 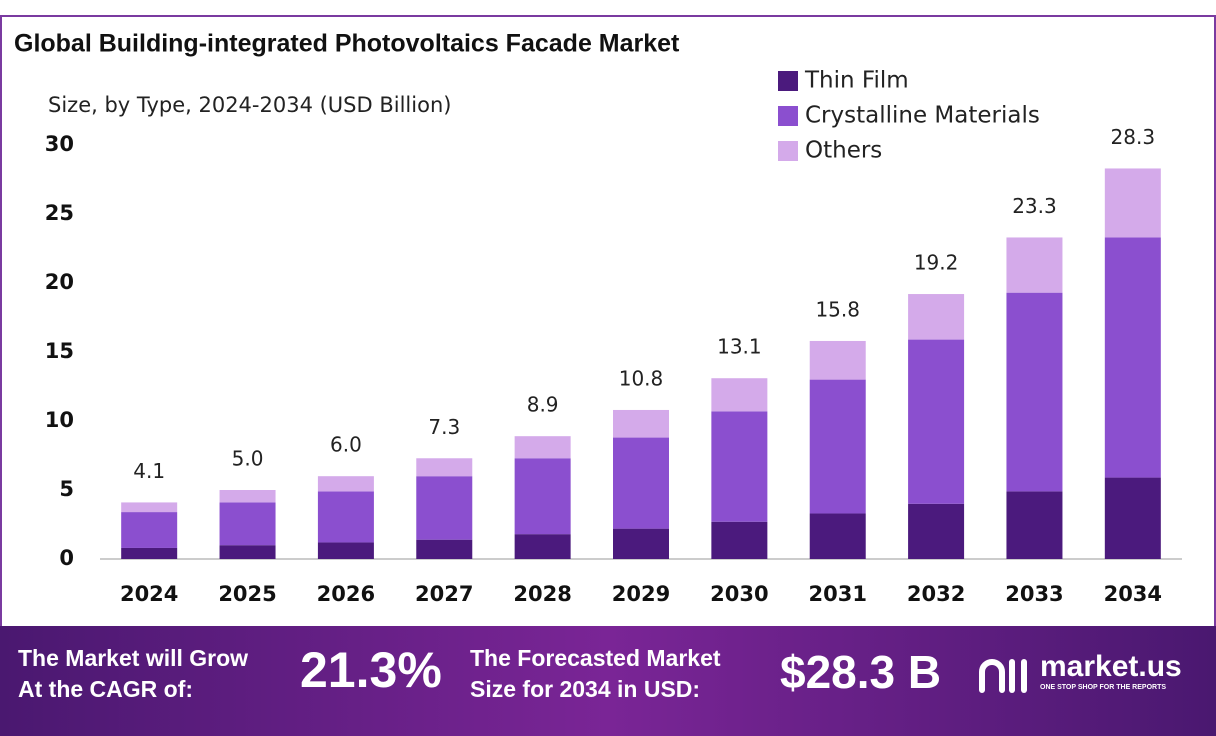 What do you see at coordinates (739, 594) in the screenshot?
I see `x-tick-label: 2030` at bounding box center [739, 594].